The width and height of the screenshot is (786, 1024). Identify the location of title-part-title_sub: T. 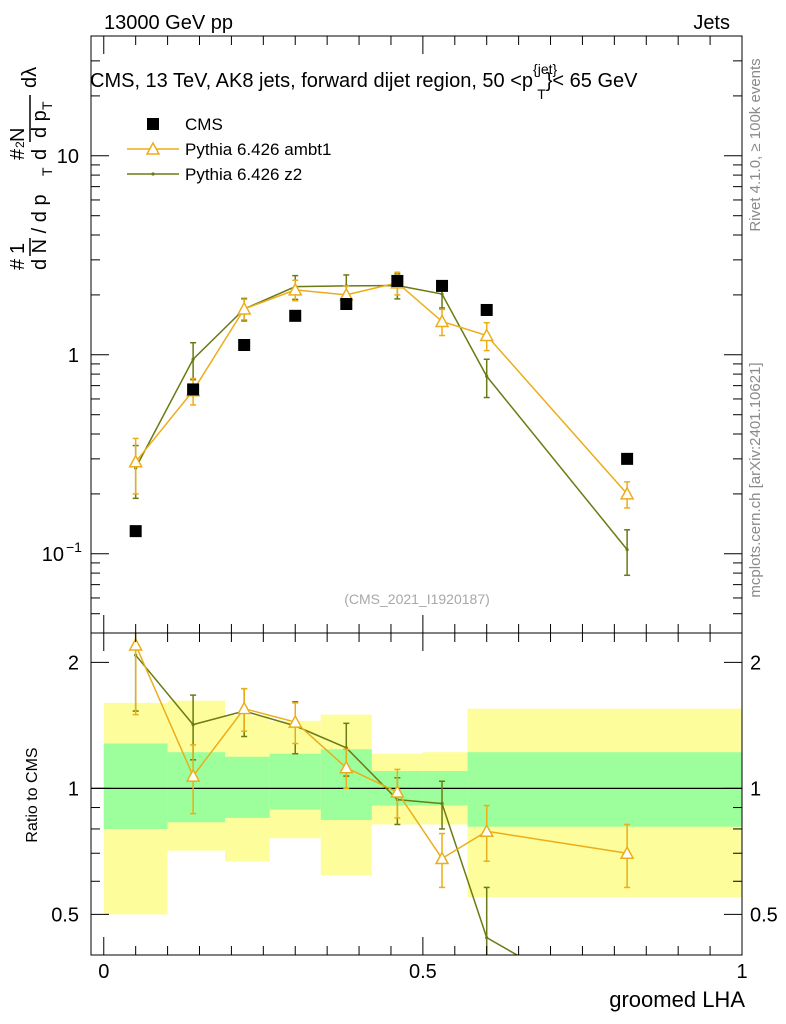
(541, 94).